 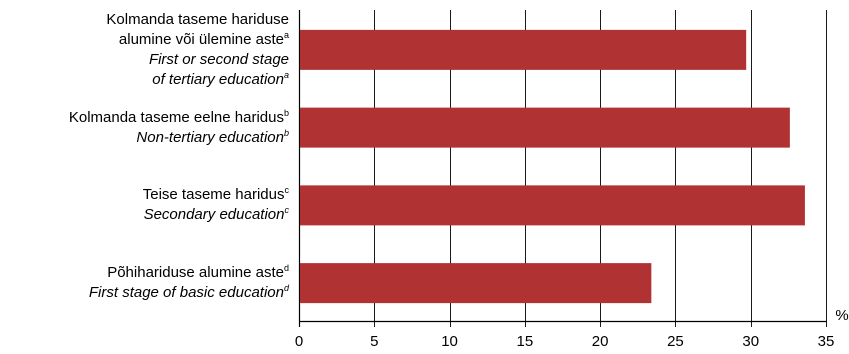 I want to click on category-label-estonian: Põhihariduse alumine asted, so click(x=189, y=273).